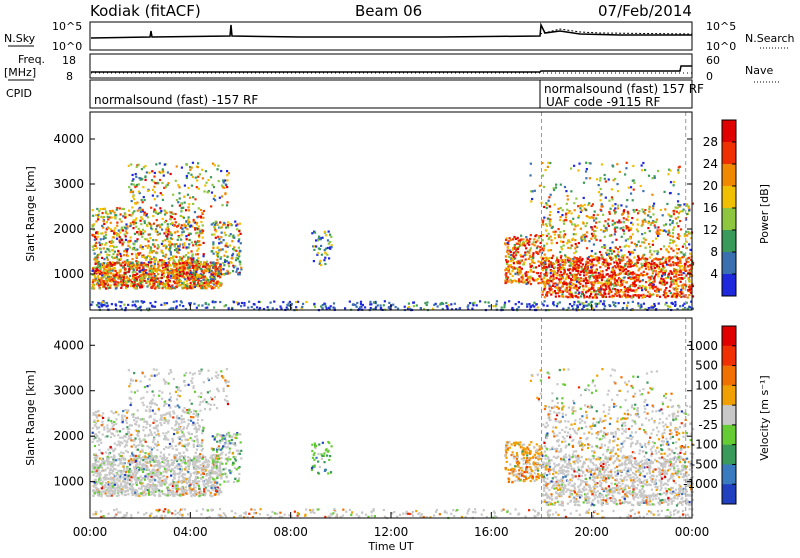  I want to click on power-colorbar-tick-label: 8, so click(714, 252).